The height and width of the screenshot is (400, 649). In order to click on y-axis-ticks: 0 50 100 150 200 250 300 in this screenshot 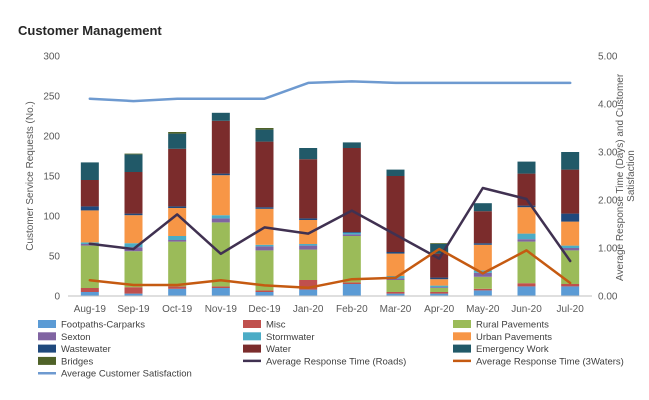, I will do `click(51, 177)`.